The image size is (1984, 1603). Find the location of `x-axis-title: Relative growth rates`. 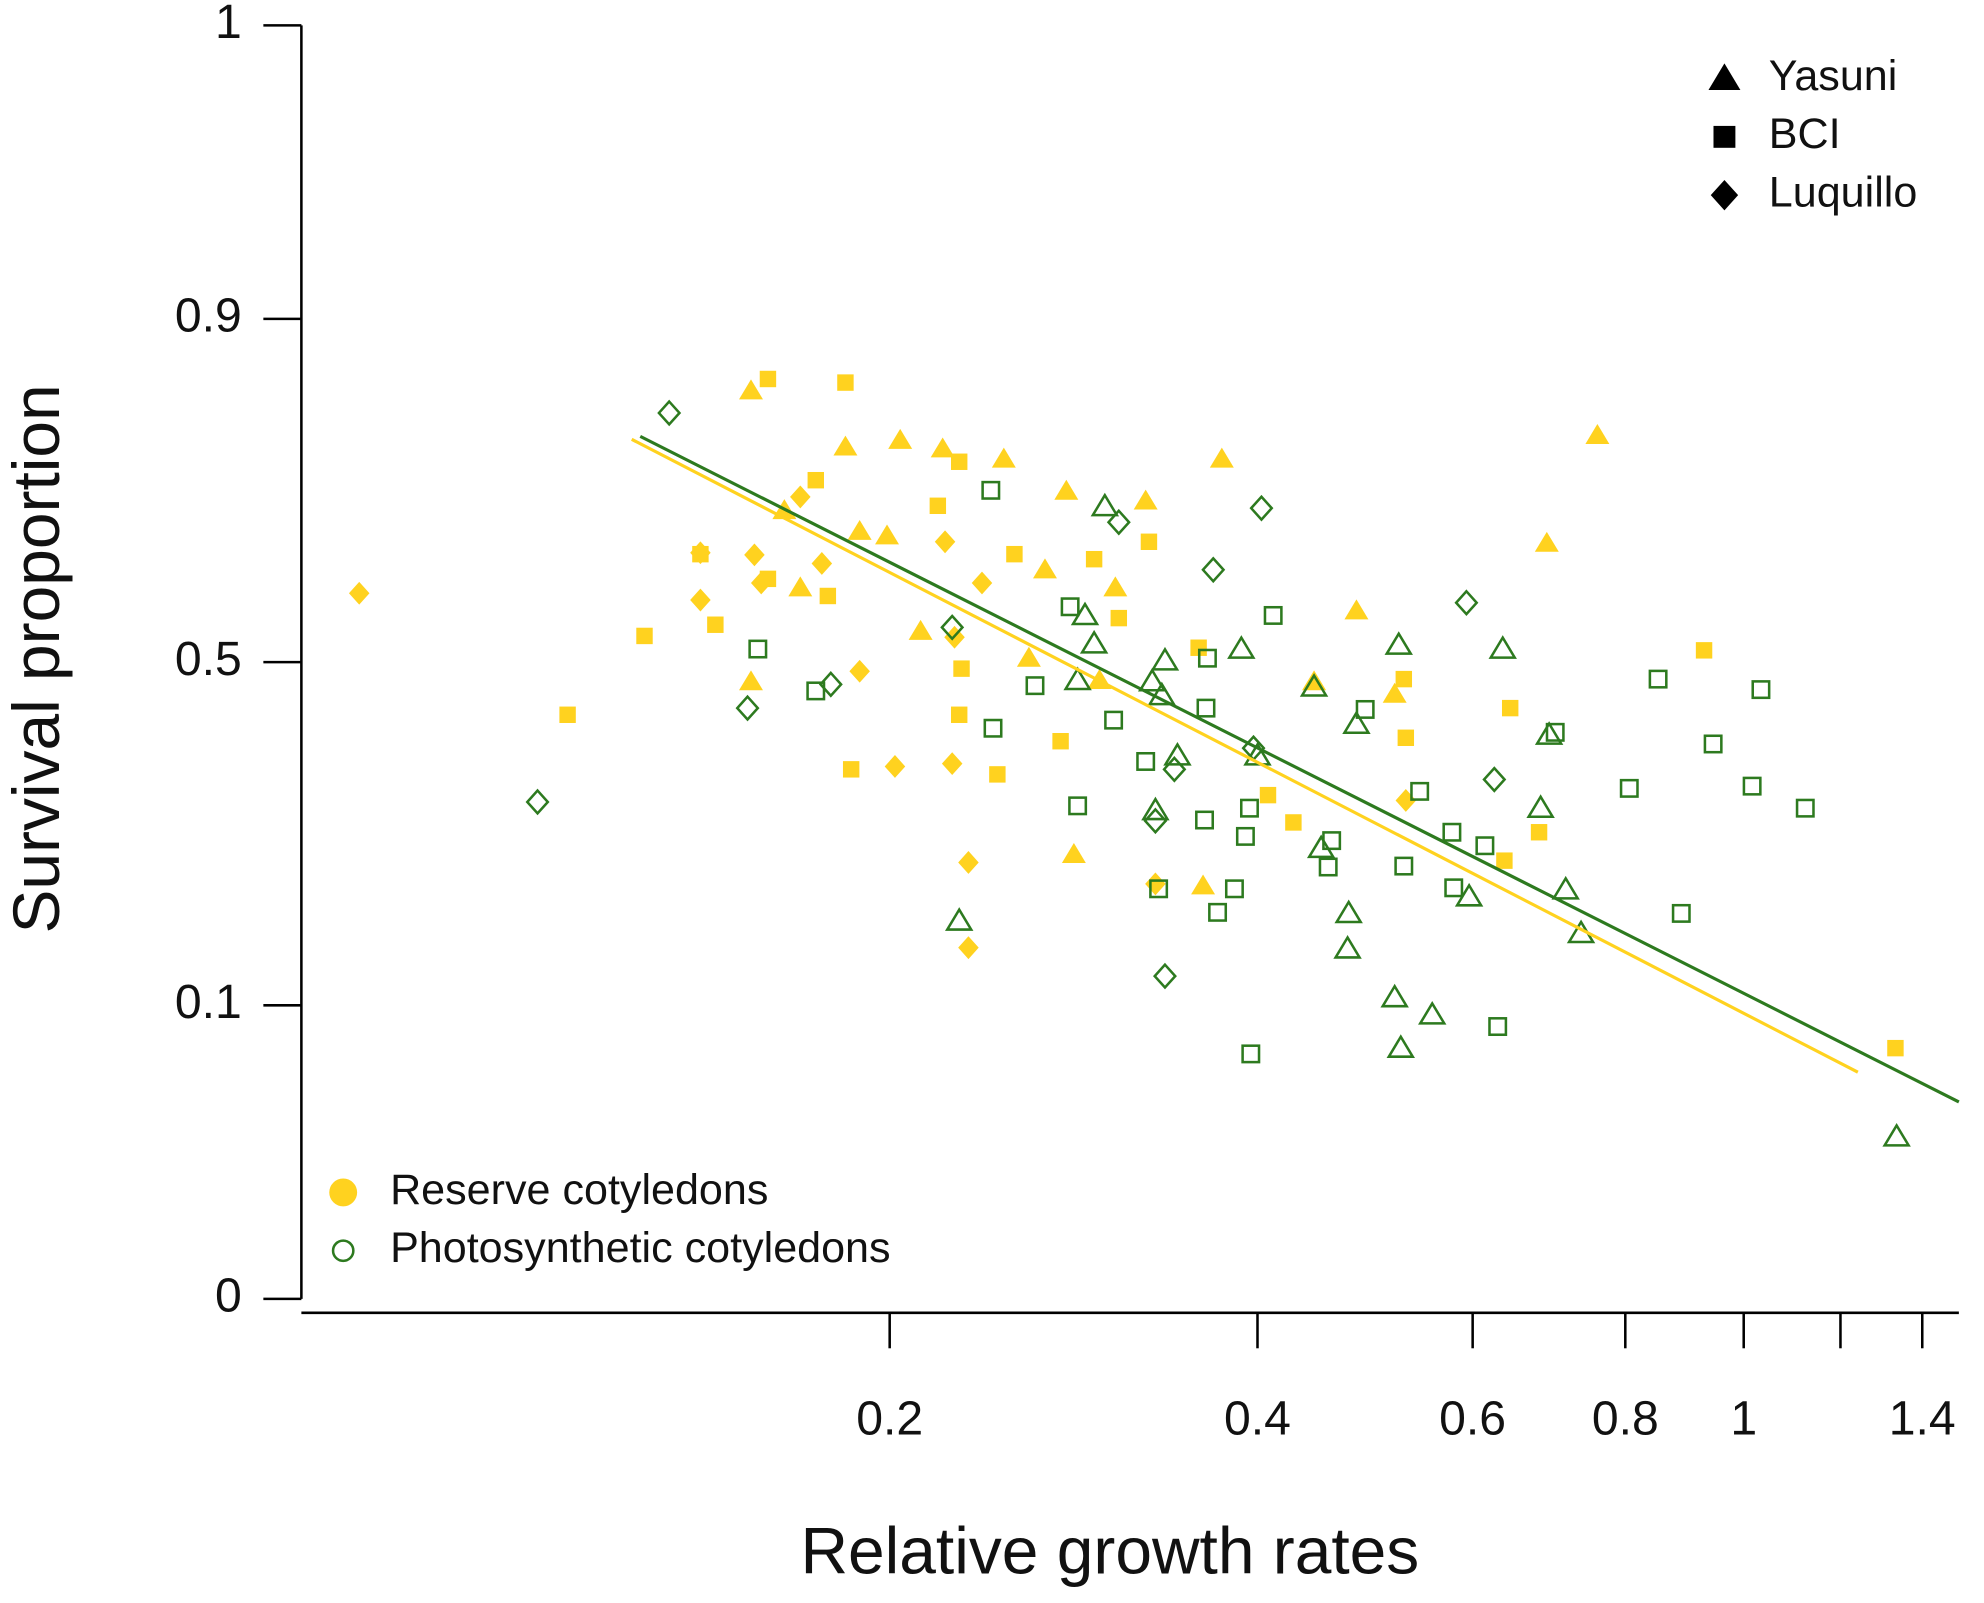

x-axis-title: Relative growth rates is located at coordinates (1109, 1551).